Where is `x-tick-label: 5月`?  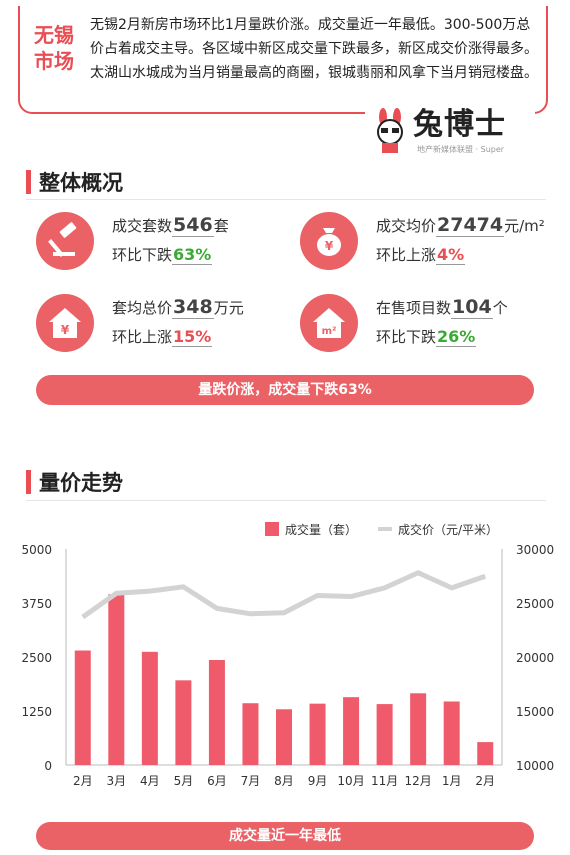
x-tick-label: 5月 is located at coordinates (184, 781).